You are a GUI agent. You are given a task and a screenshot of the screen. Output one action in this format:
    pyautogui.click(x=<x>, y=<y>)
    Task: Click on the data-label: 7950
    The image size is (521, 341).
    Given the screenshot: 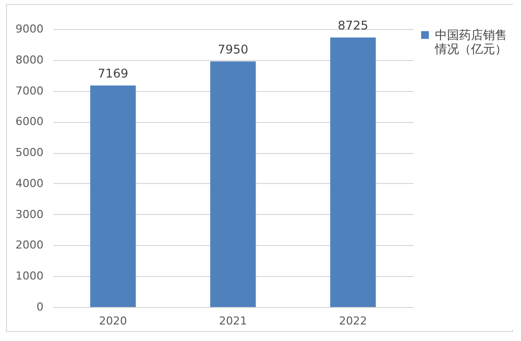 What is the action you would take?
    pyautogui.click(x=233, y=49)
    